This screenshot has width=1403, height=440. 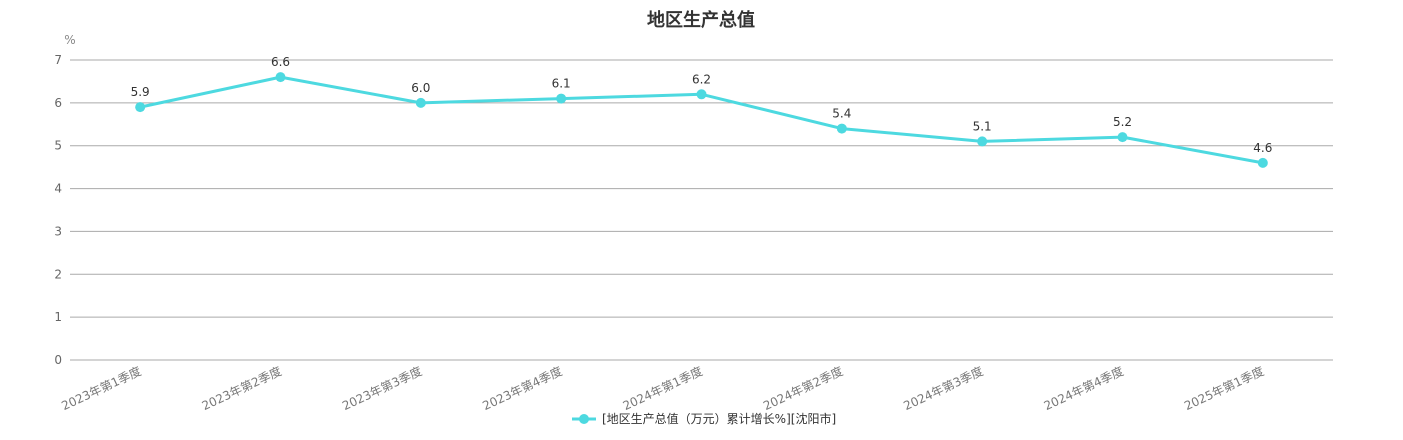 I want to click on x-tick-label: 2023年第1季度, so click(x=101, y=388).